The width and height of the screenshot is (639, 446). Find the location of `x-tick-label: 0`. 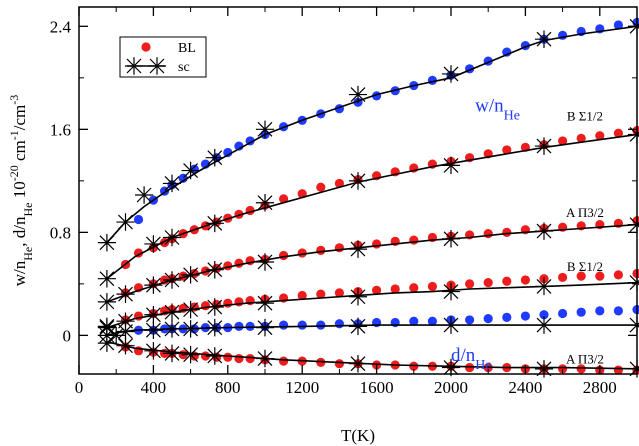

x-tick-label: 0 is located at coordinates (79, 387).